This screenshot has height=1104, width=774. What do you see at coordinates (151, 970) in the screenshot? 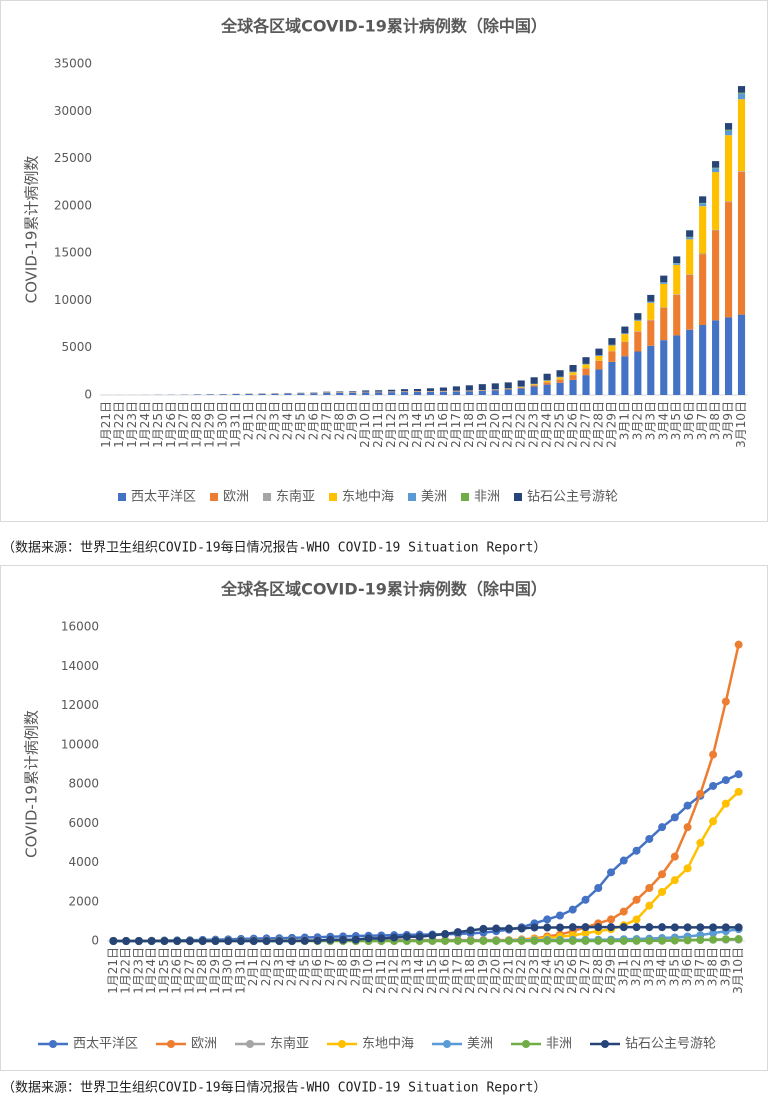
I see `x-tick-label: 1月24日` at bounding box center [151, 970].